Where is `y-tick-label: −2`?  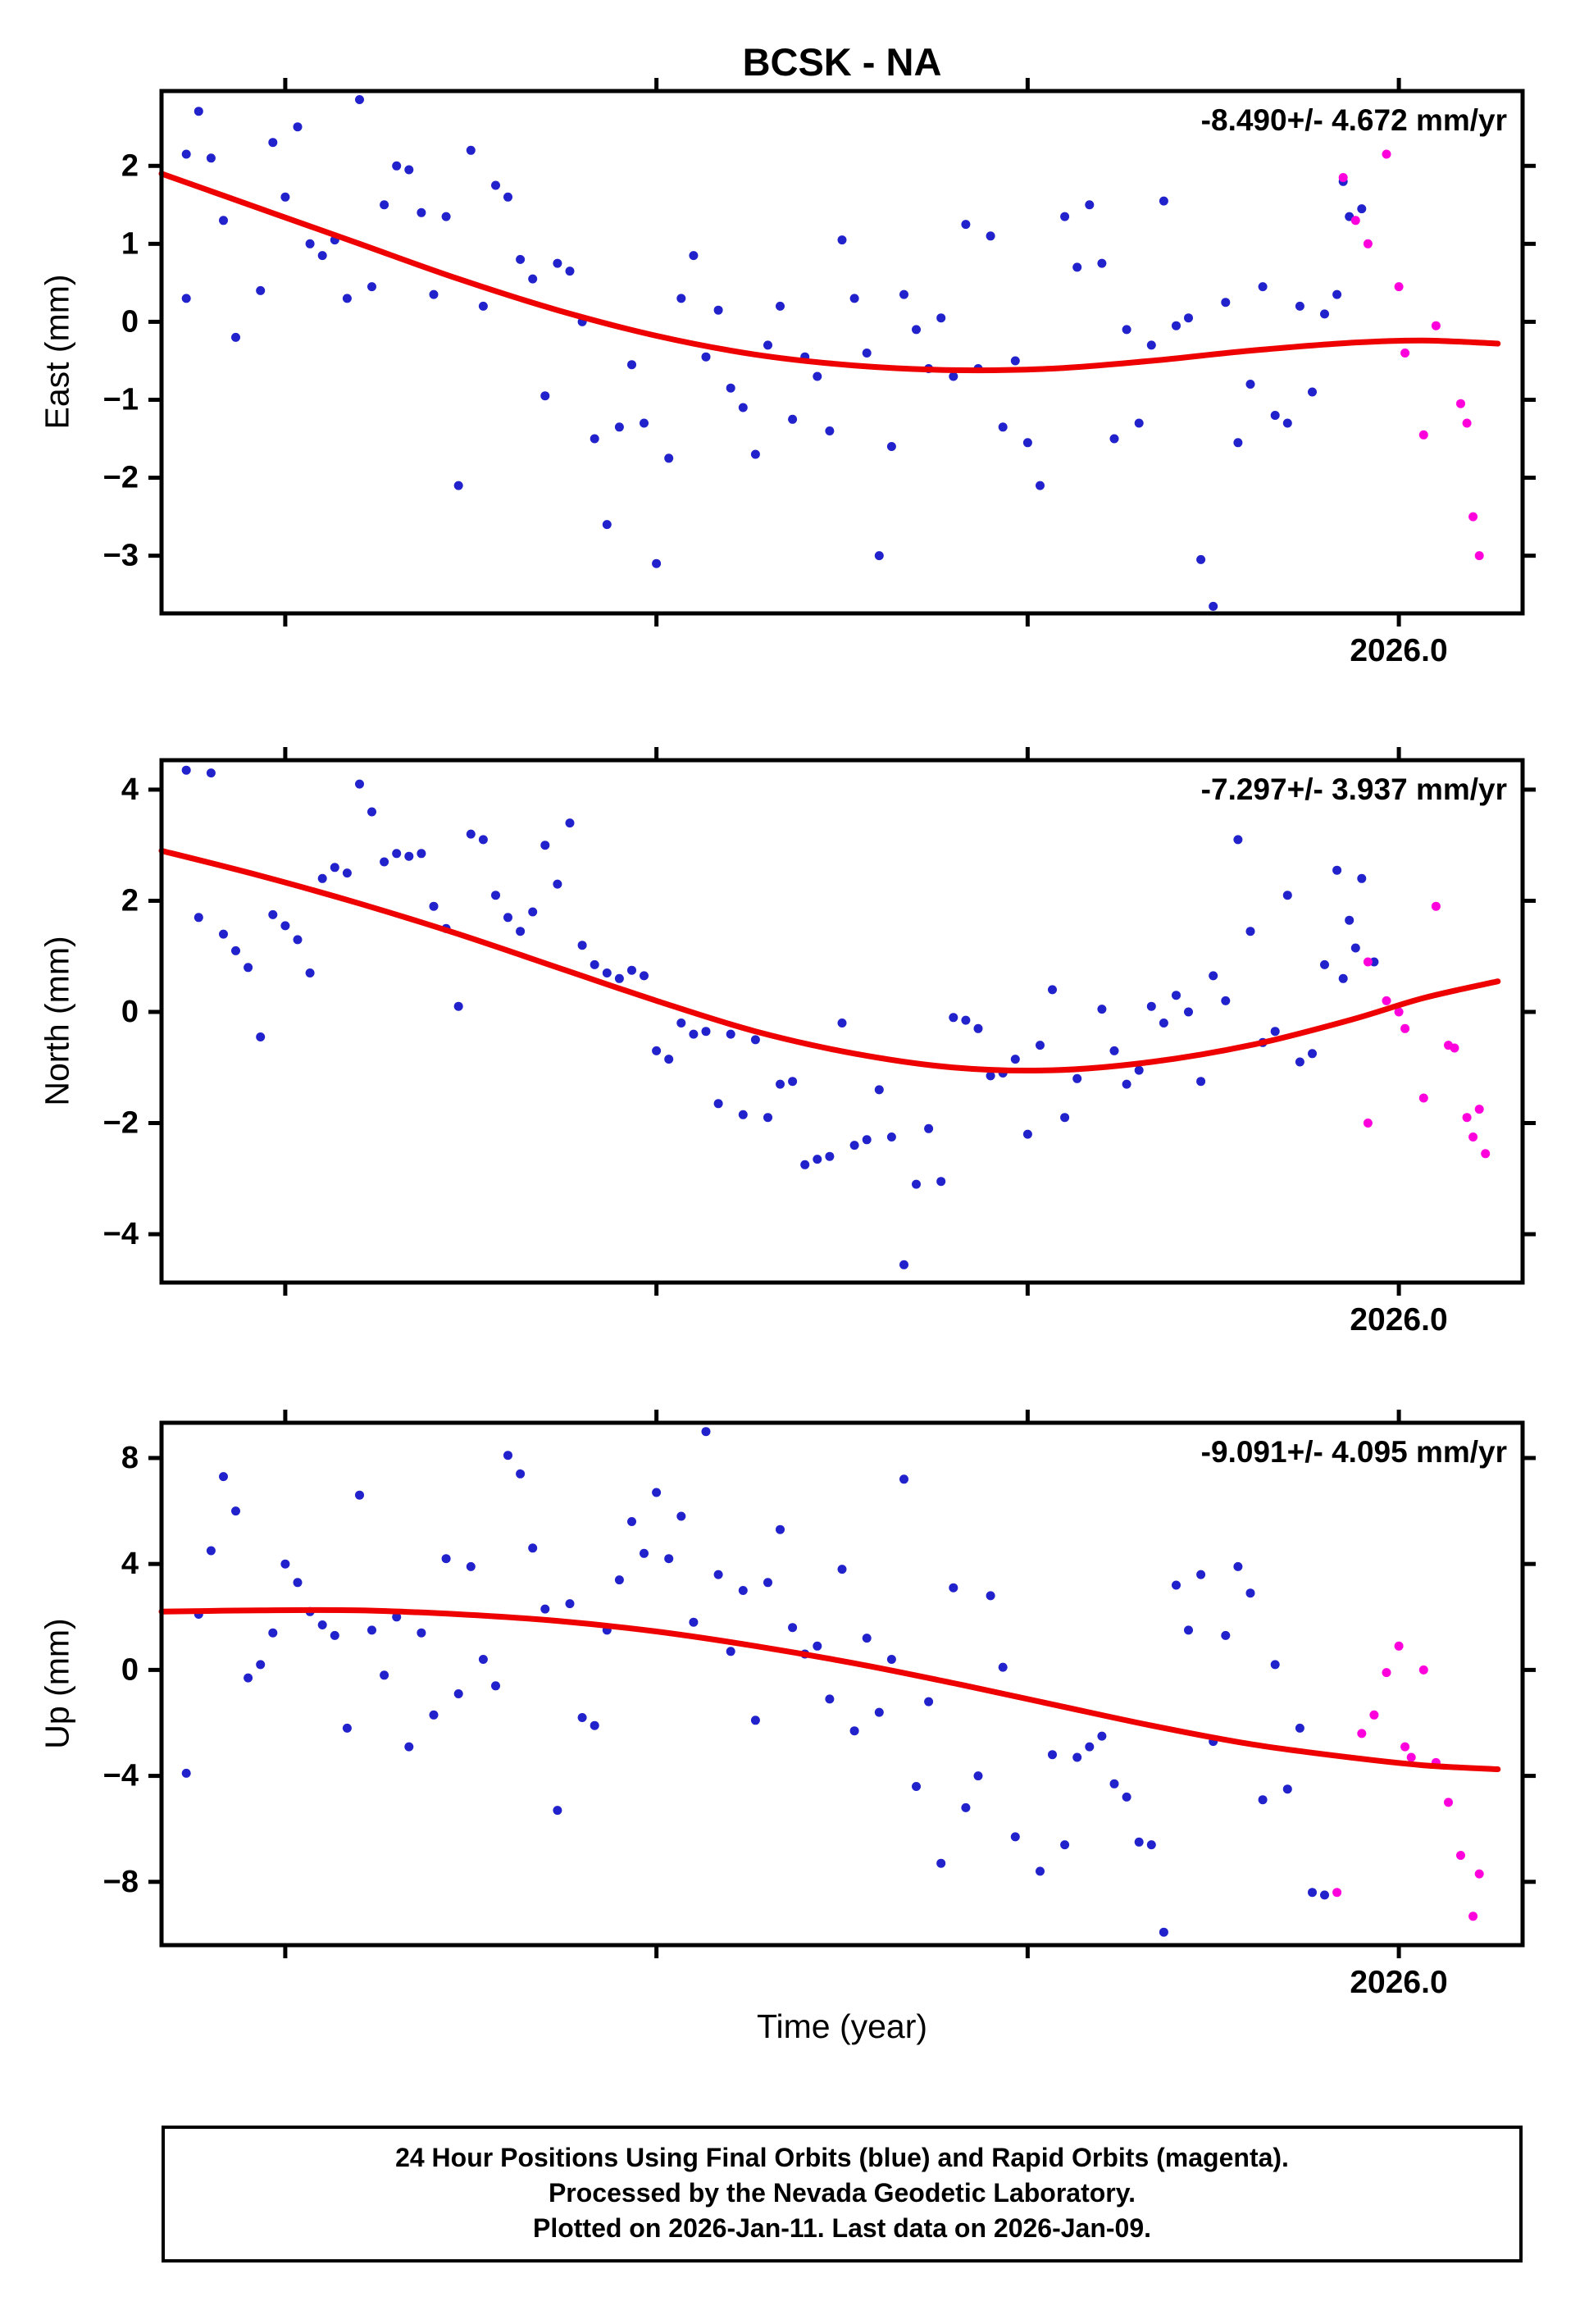
y-tick-label: −2 is located at coordinates (121, 478).